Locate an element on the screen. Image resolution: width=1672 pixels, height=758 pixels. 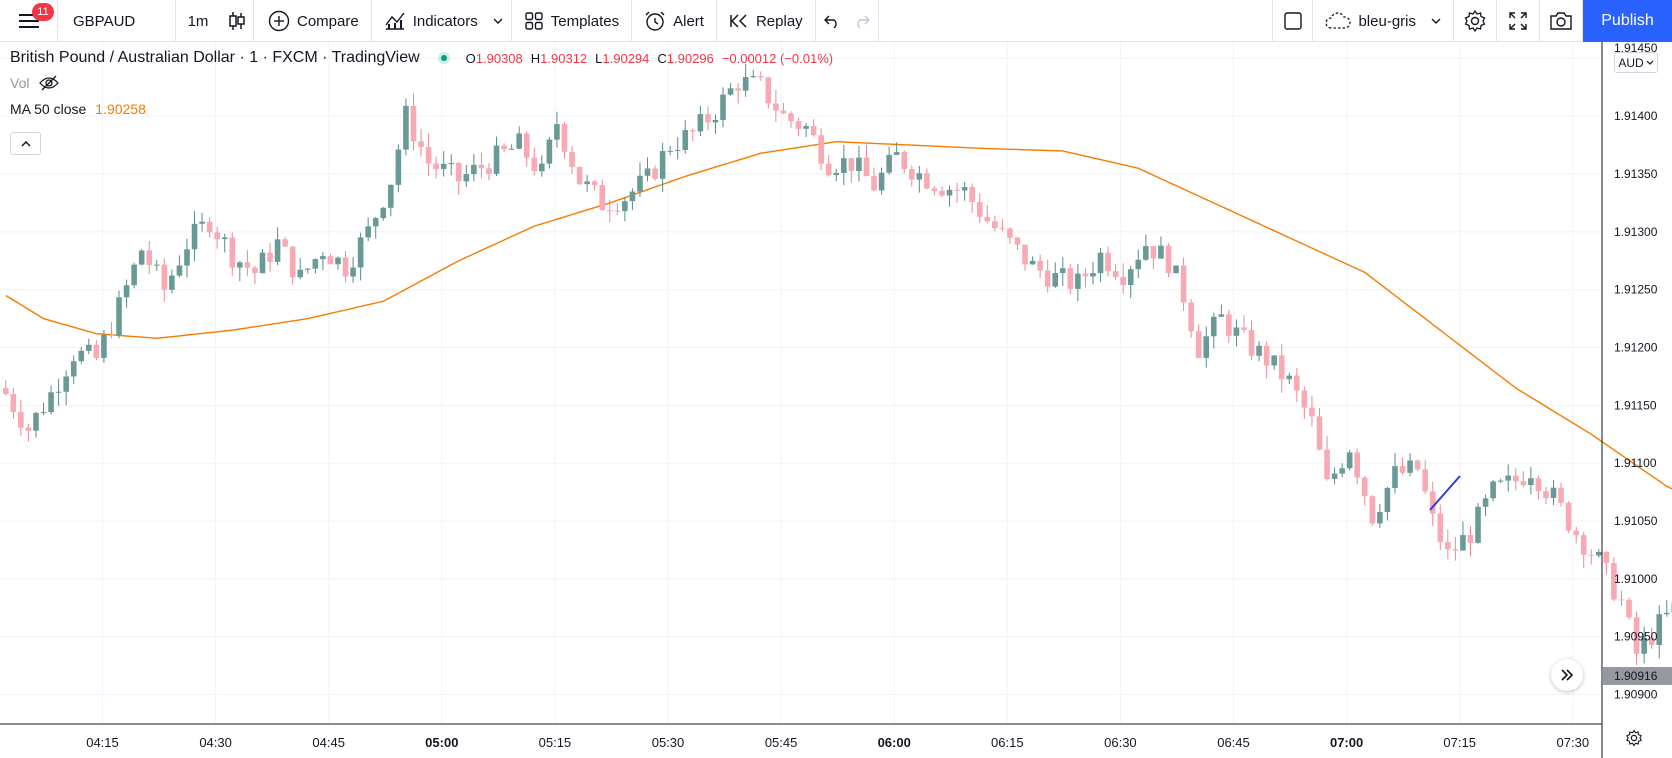
ma-value: 1.90258 is located at coordinates (120, 109).